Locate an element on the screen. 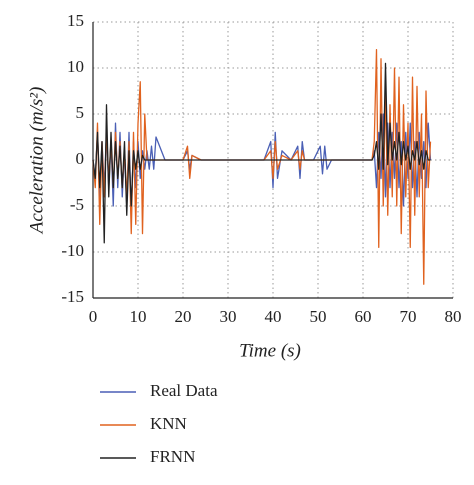  x-tick-label: 50 is located at coordinates (318, 316).